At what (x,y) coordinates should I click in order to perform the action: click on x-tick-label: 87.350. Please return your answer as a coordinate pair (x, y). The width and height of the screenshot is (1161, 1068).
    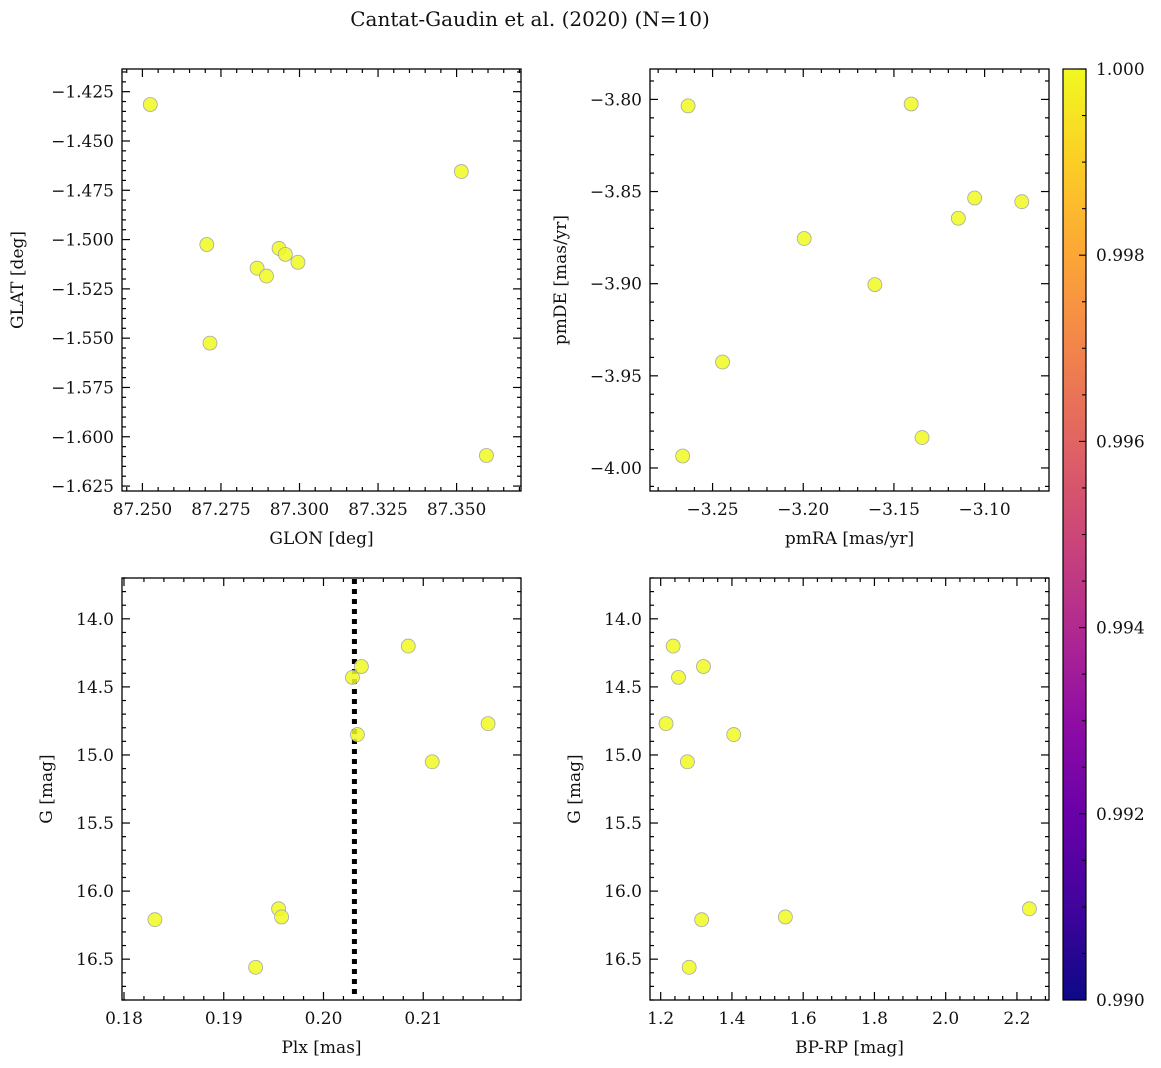
    Looking at the image, I should click on (456, 510).